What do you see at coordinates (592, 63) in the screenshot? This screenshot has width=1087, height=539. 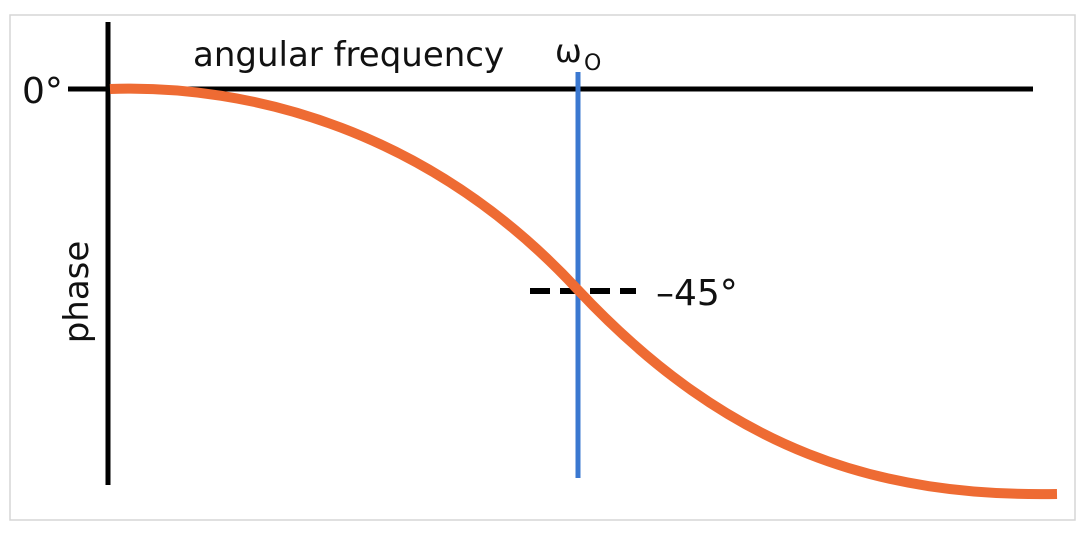 I see `omega-subscript: O` at bounding box center [592, 63].